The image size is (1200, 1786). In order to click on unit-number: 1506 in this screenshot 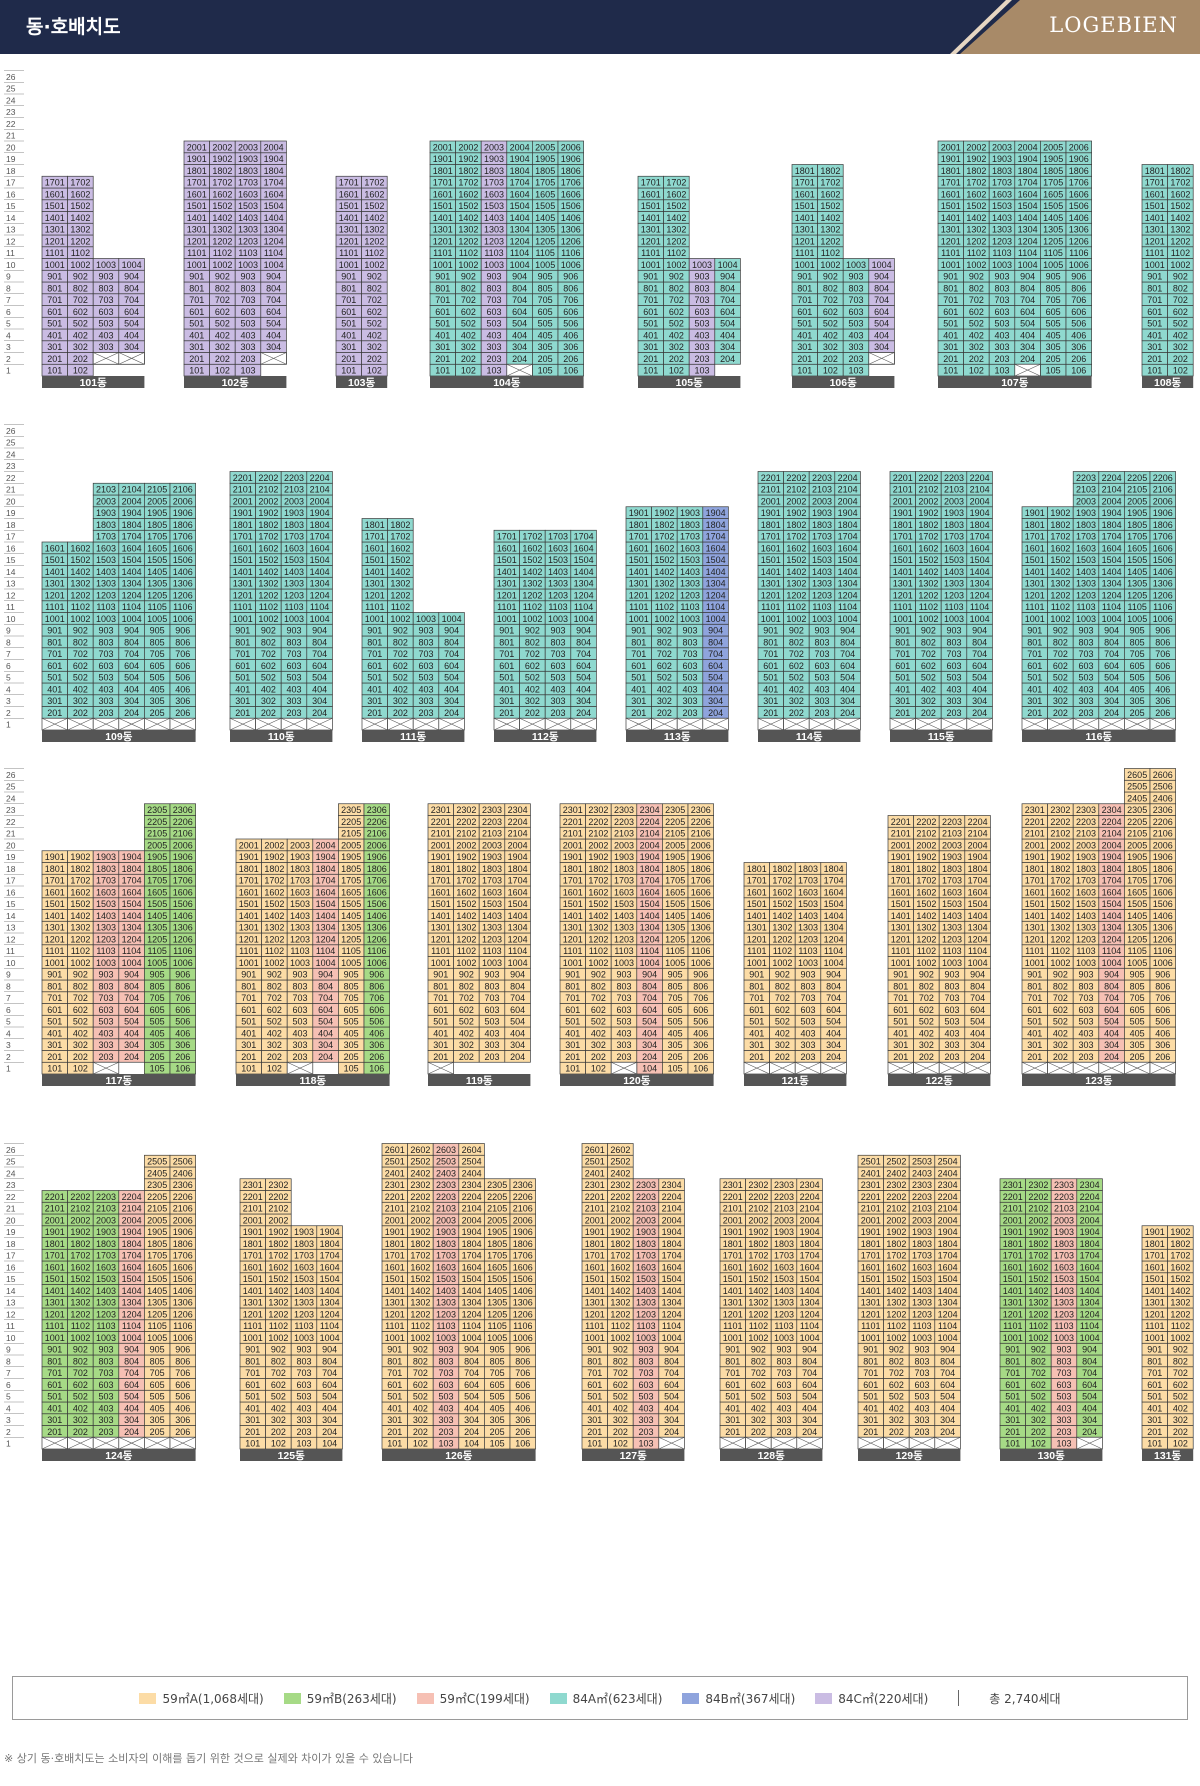, I will do `click(1163, 560)`.